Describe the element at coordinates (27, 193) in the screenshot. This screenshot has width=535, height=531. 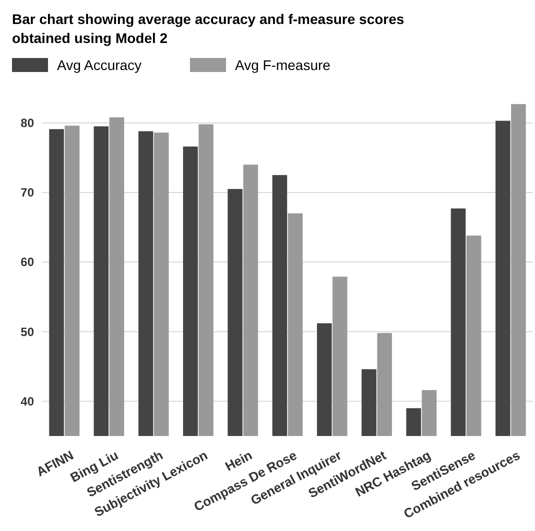
I see `y-tick-label: 70` at that location.